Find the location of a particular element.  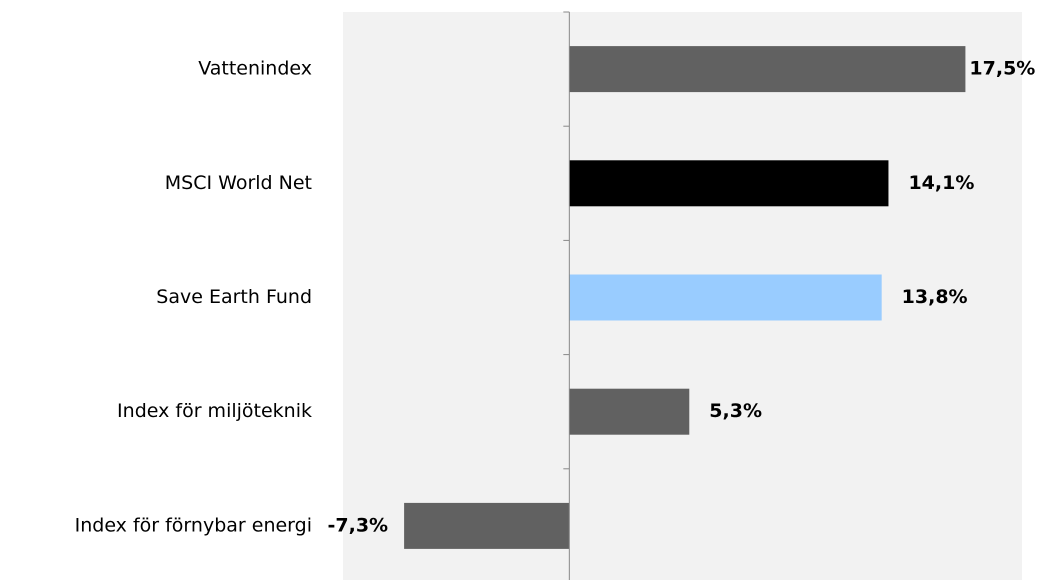

category-label: MSCI World Net is located at coordinates (238, 183).